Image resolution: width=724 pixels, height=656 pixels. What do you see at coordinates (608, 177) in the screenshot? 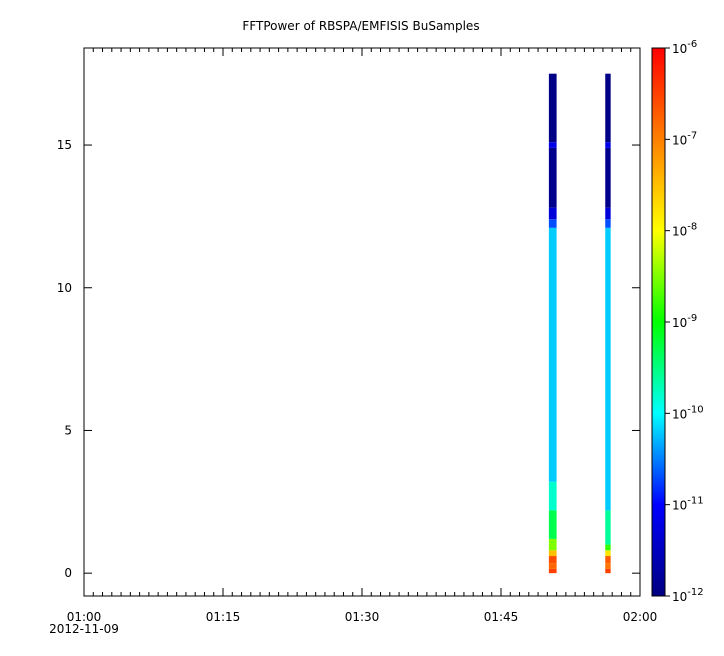
I see `data-cell-block2-band10` at bounding box center [608, 177].